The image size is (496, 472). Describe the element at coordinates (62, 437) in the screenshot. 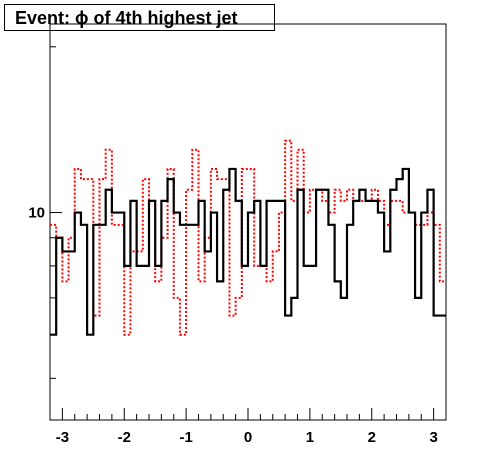

I see `x-tick-label: -3` at that location.